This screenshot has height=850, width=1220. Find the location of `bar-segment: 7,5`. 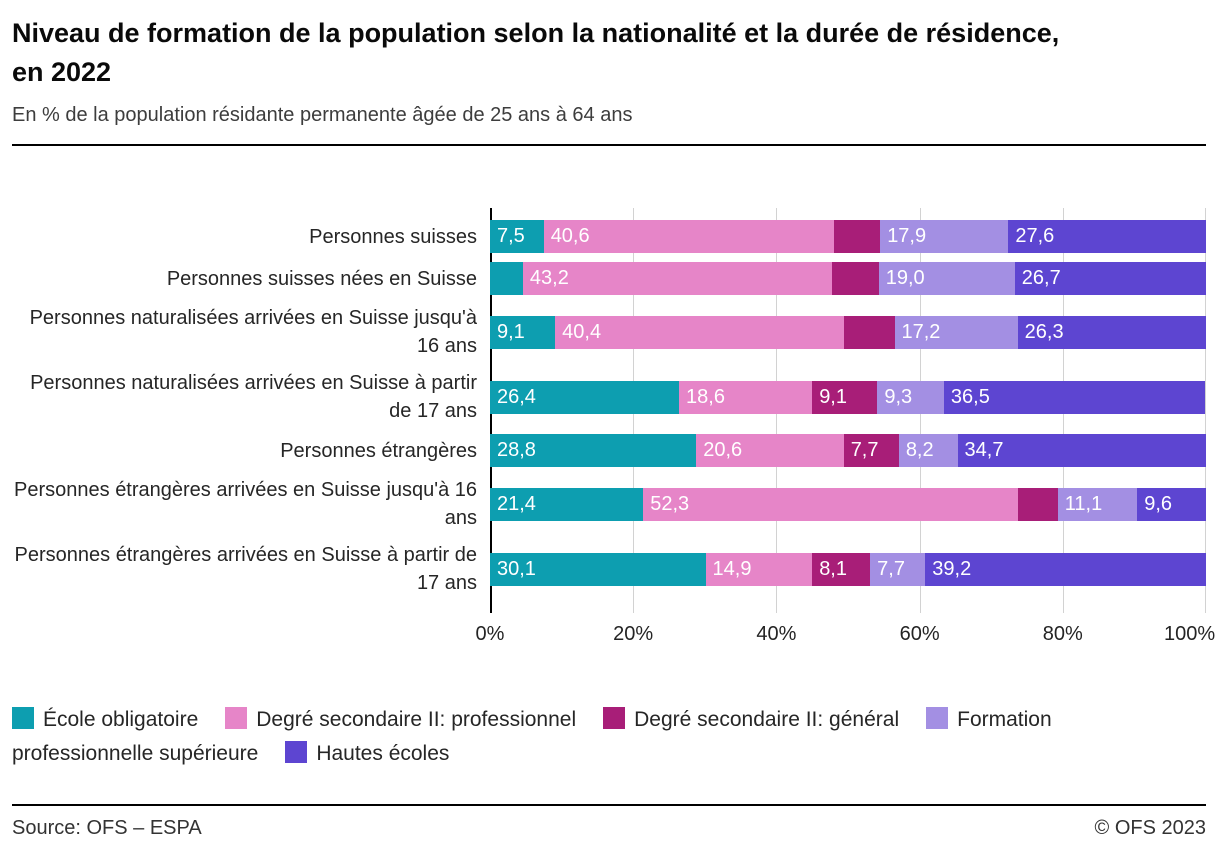

bar-segment: 7,5 is located at coordinates (517, 236).